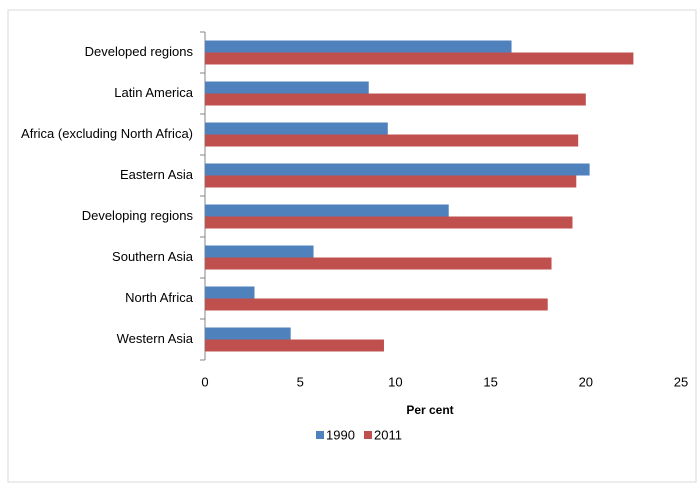 This screenshot has height=483, width=697. Describe the element at coordinates (153, 256) in the screenshot. I see `y-tick-label: Southern Asia` at that location.